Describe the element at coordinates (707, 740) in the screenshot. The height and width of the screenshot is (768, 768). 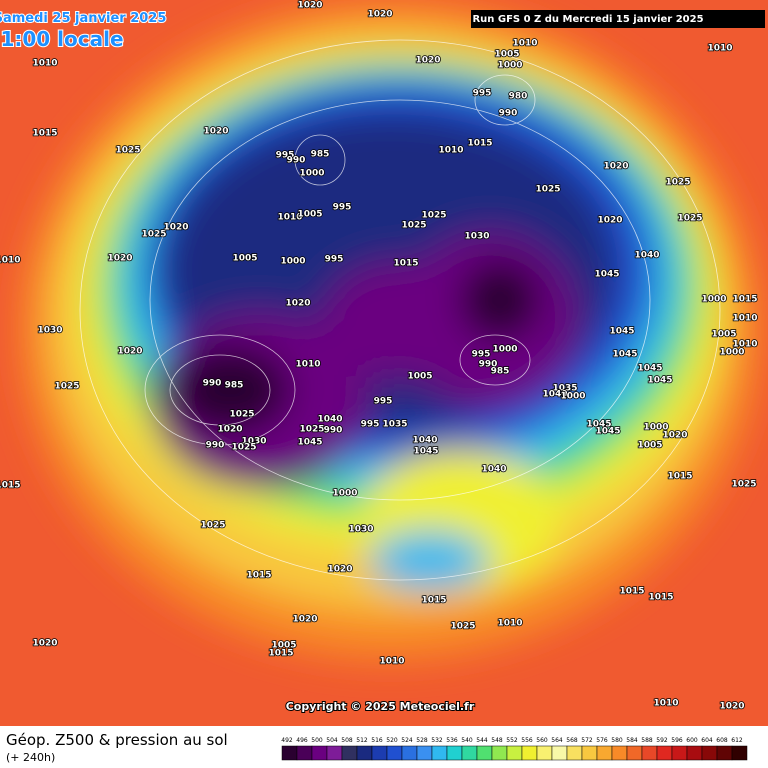
I see `colorbar-label: 604` at that location.